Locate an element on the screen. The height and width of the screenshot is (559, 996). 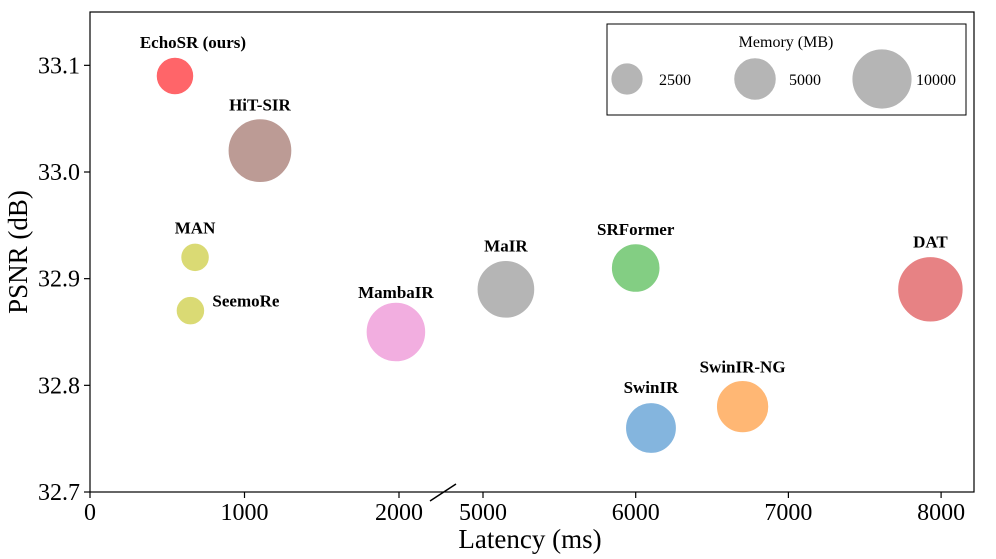
x-axis-label: Latency (ms) is located at coordinates (529, 539).